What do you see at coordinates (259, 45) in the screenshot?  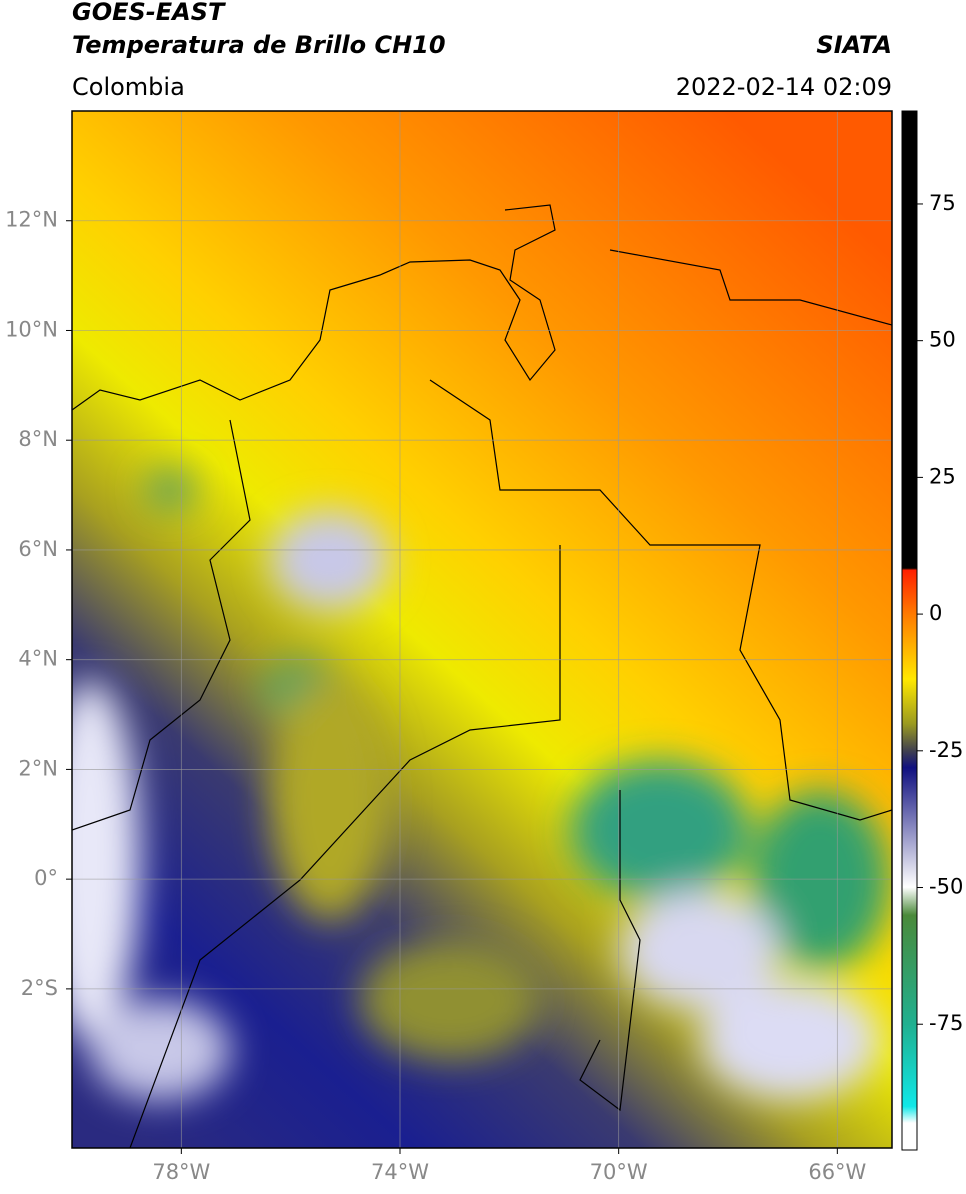 I see `subtitle: Temperatura de Brillo CH10` at bounding box center [259, 45].